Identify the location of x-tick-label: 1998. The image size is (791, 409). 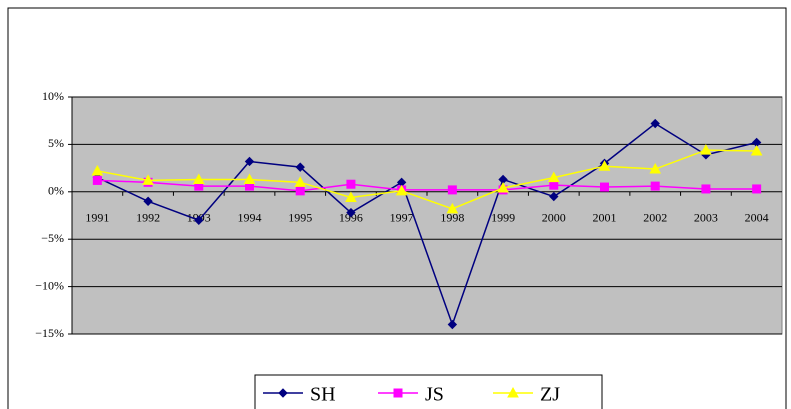
(452, 218).